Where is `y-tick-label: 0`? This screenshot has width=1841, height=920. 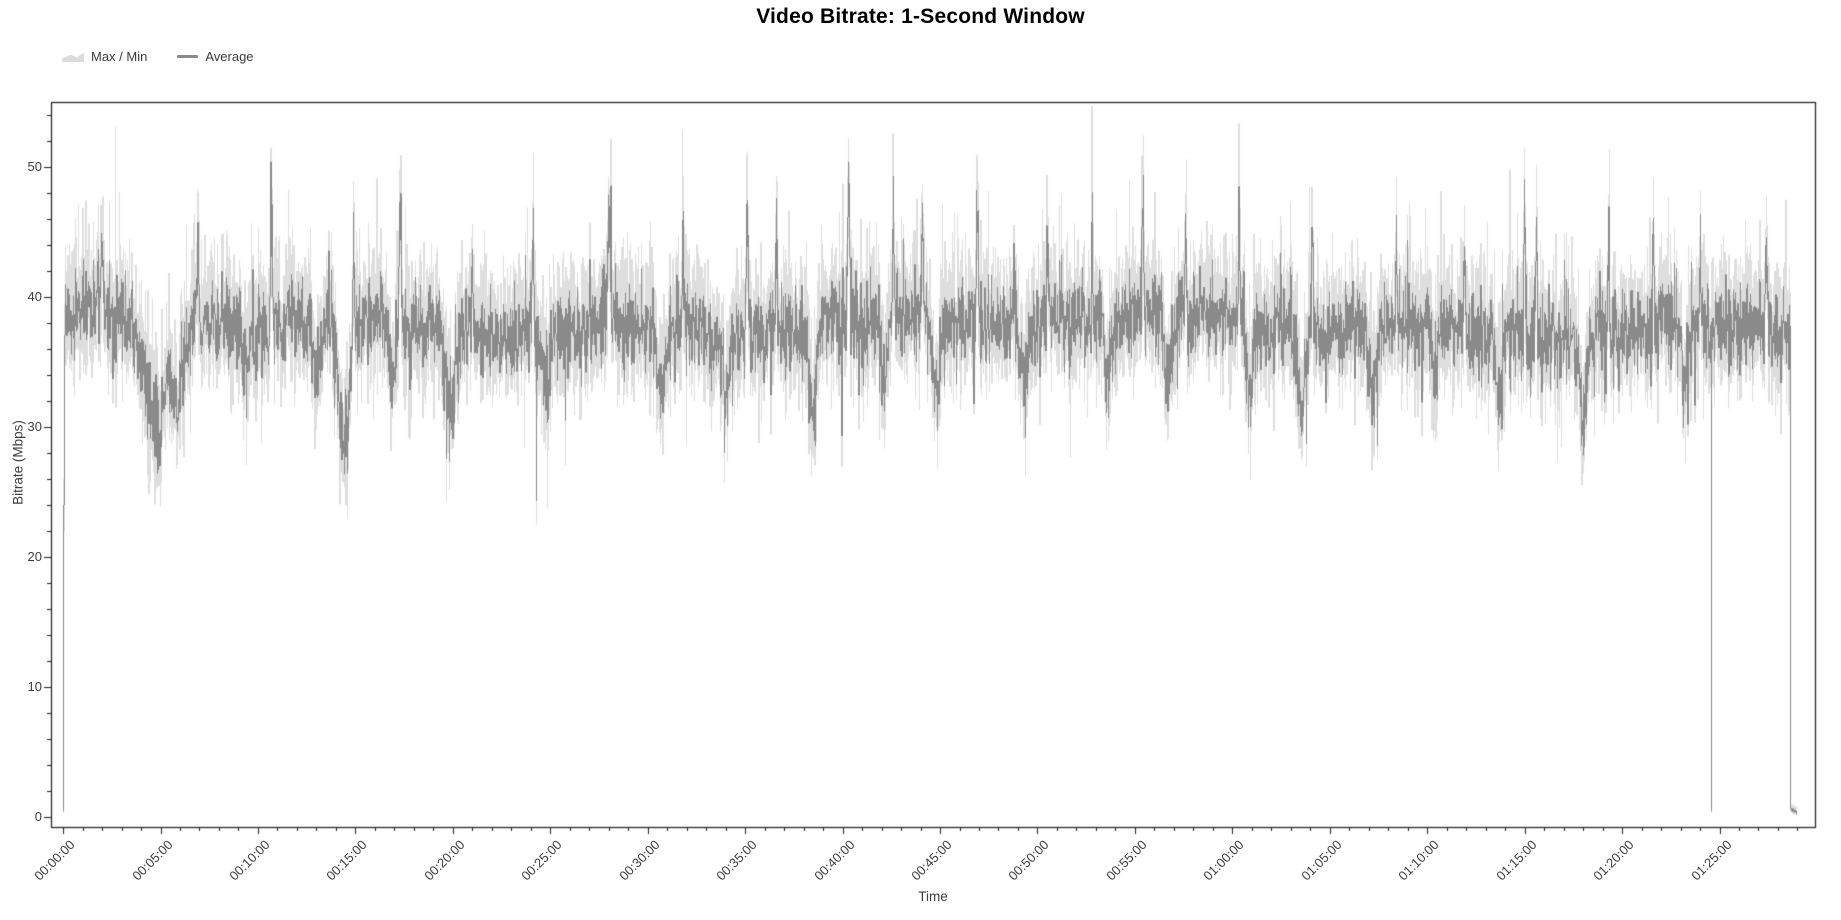
y-tick-label: 0 is located at coordinates (38, 816).